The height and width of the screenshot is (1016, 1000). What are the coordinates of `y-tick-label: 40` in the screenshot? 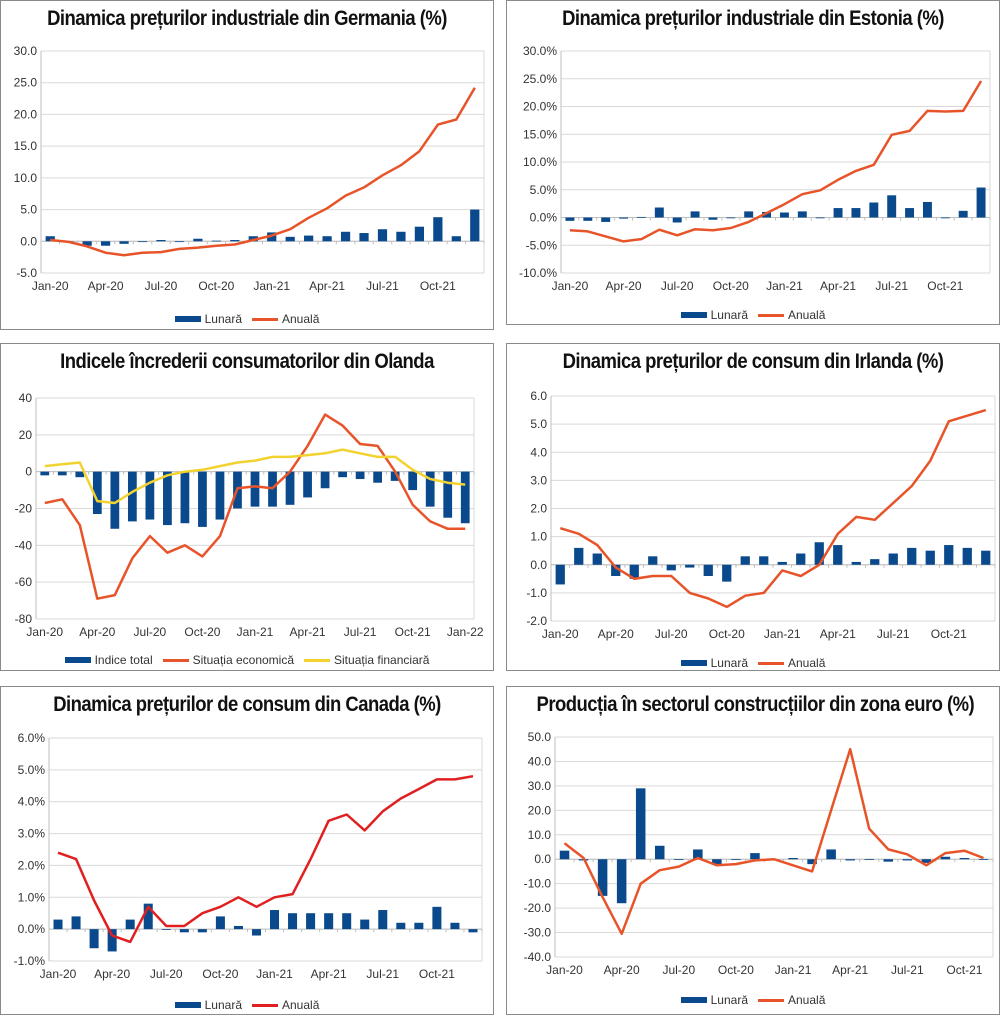 It's located at (26, 398).